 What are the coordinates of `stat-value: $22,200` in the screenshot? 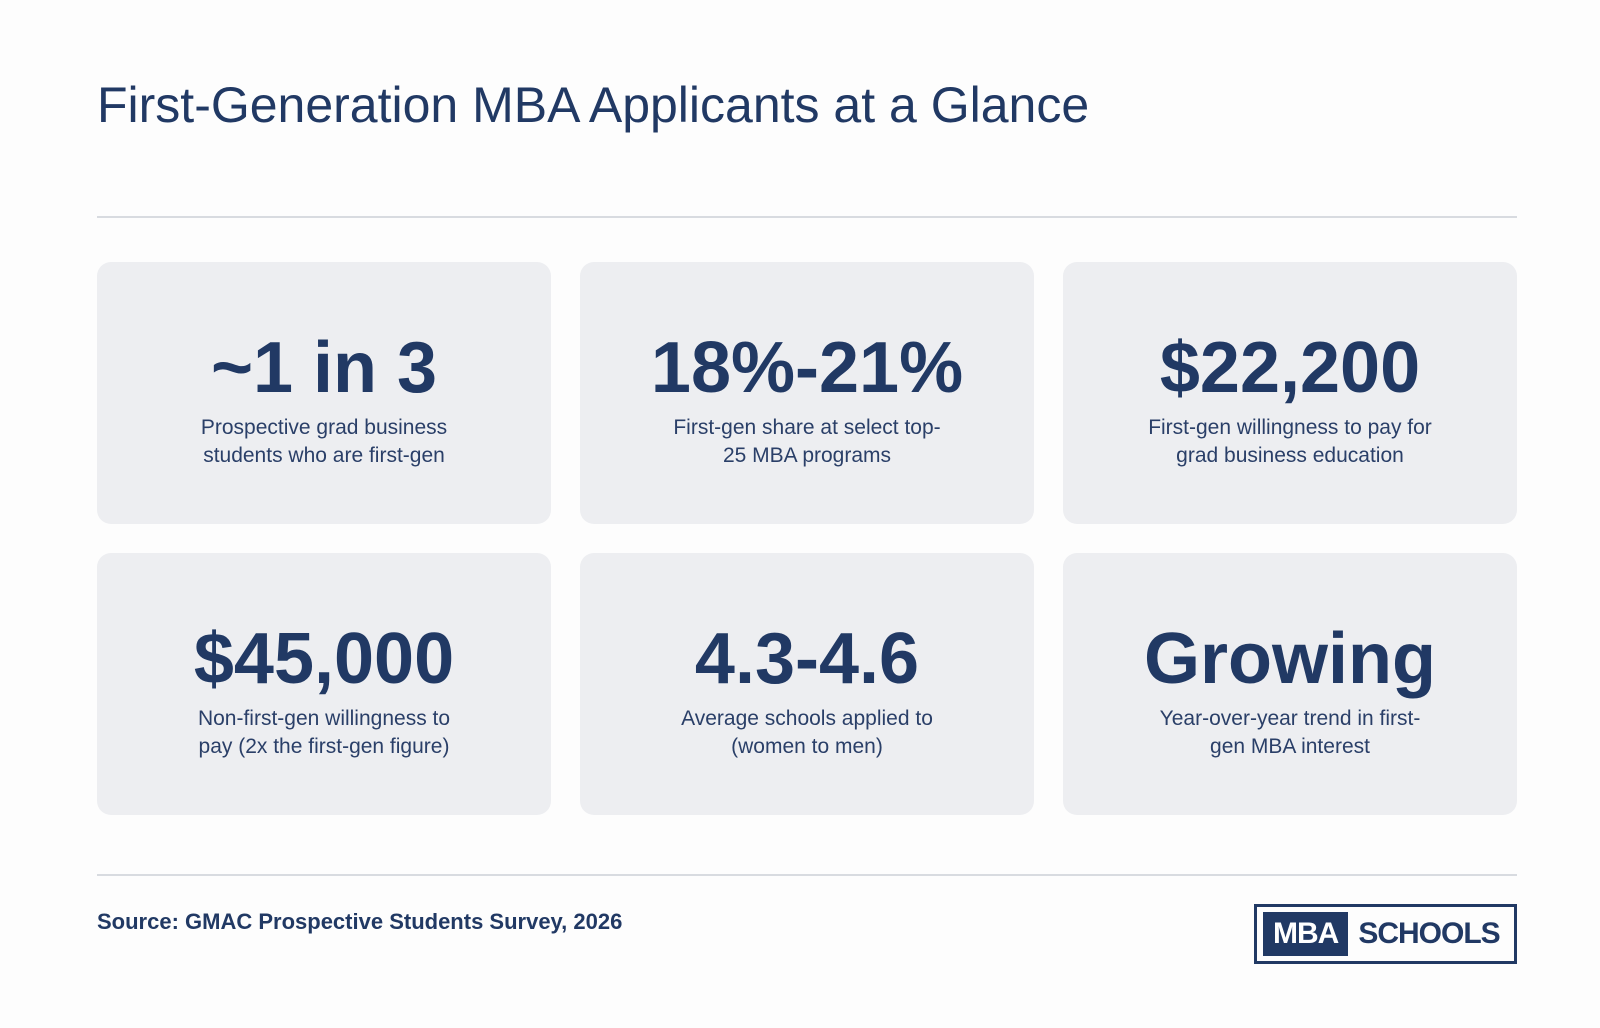 It's located at (1290, 368).